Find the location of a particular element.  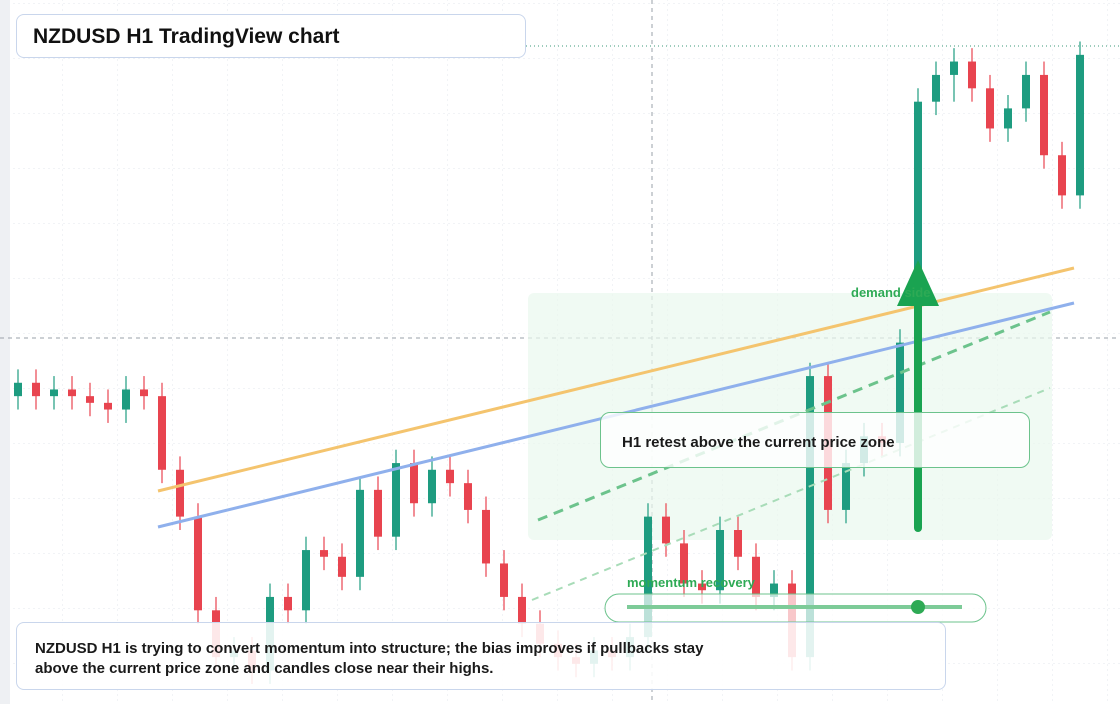

momentum-dot is located at coordinates (918, 607).